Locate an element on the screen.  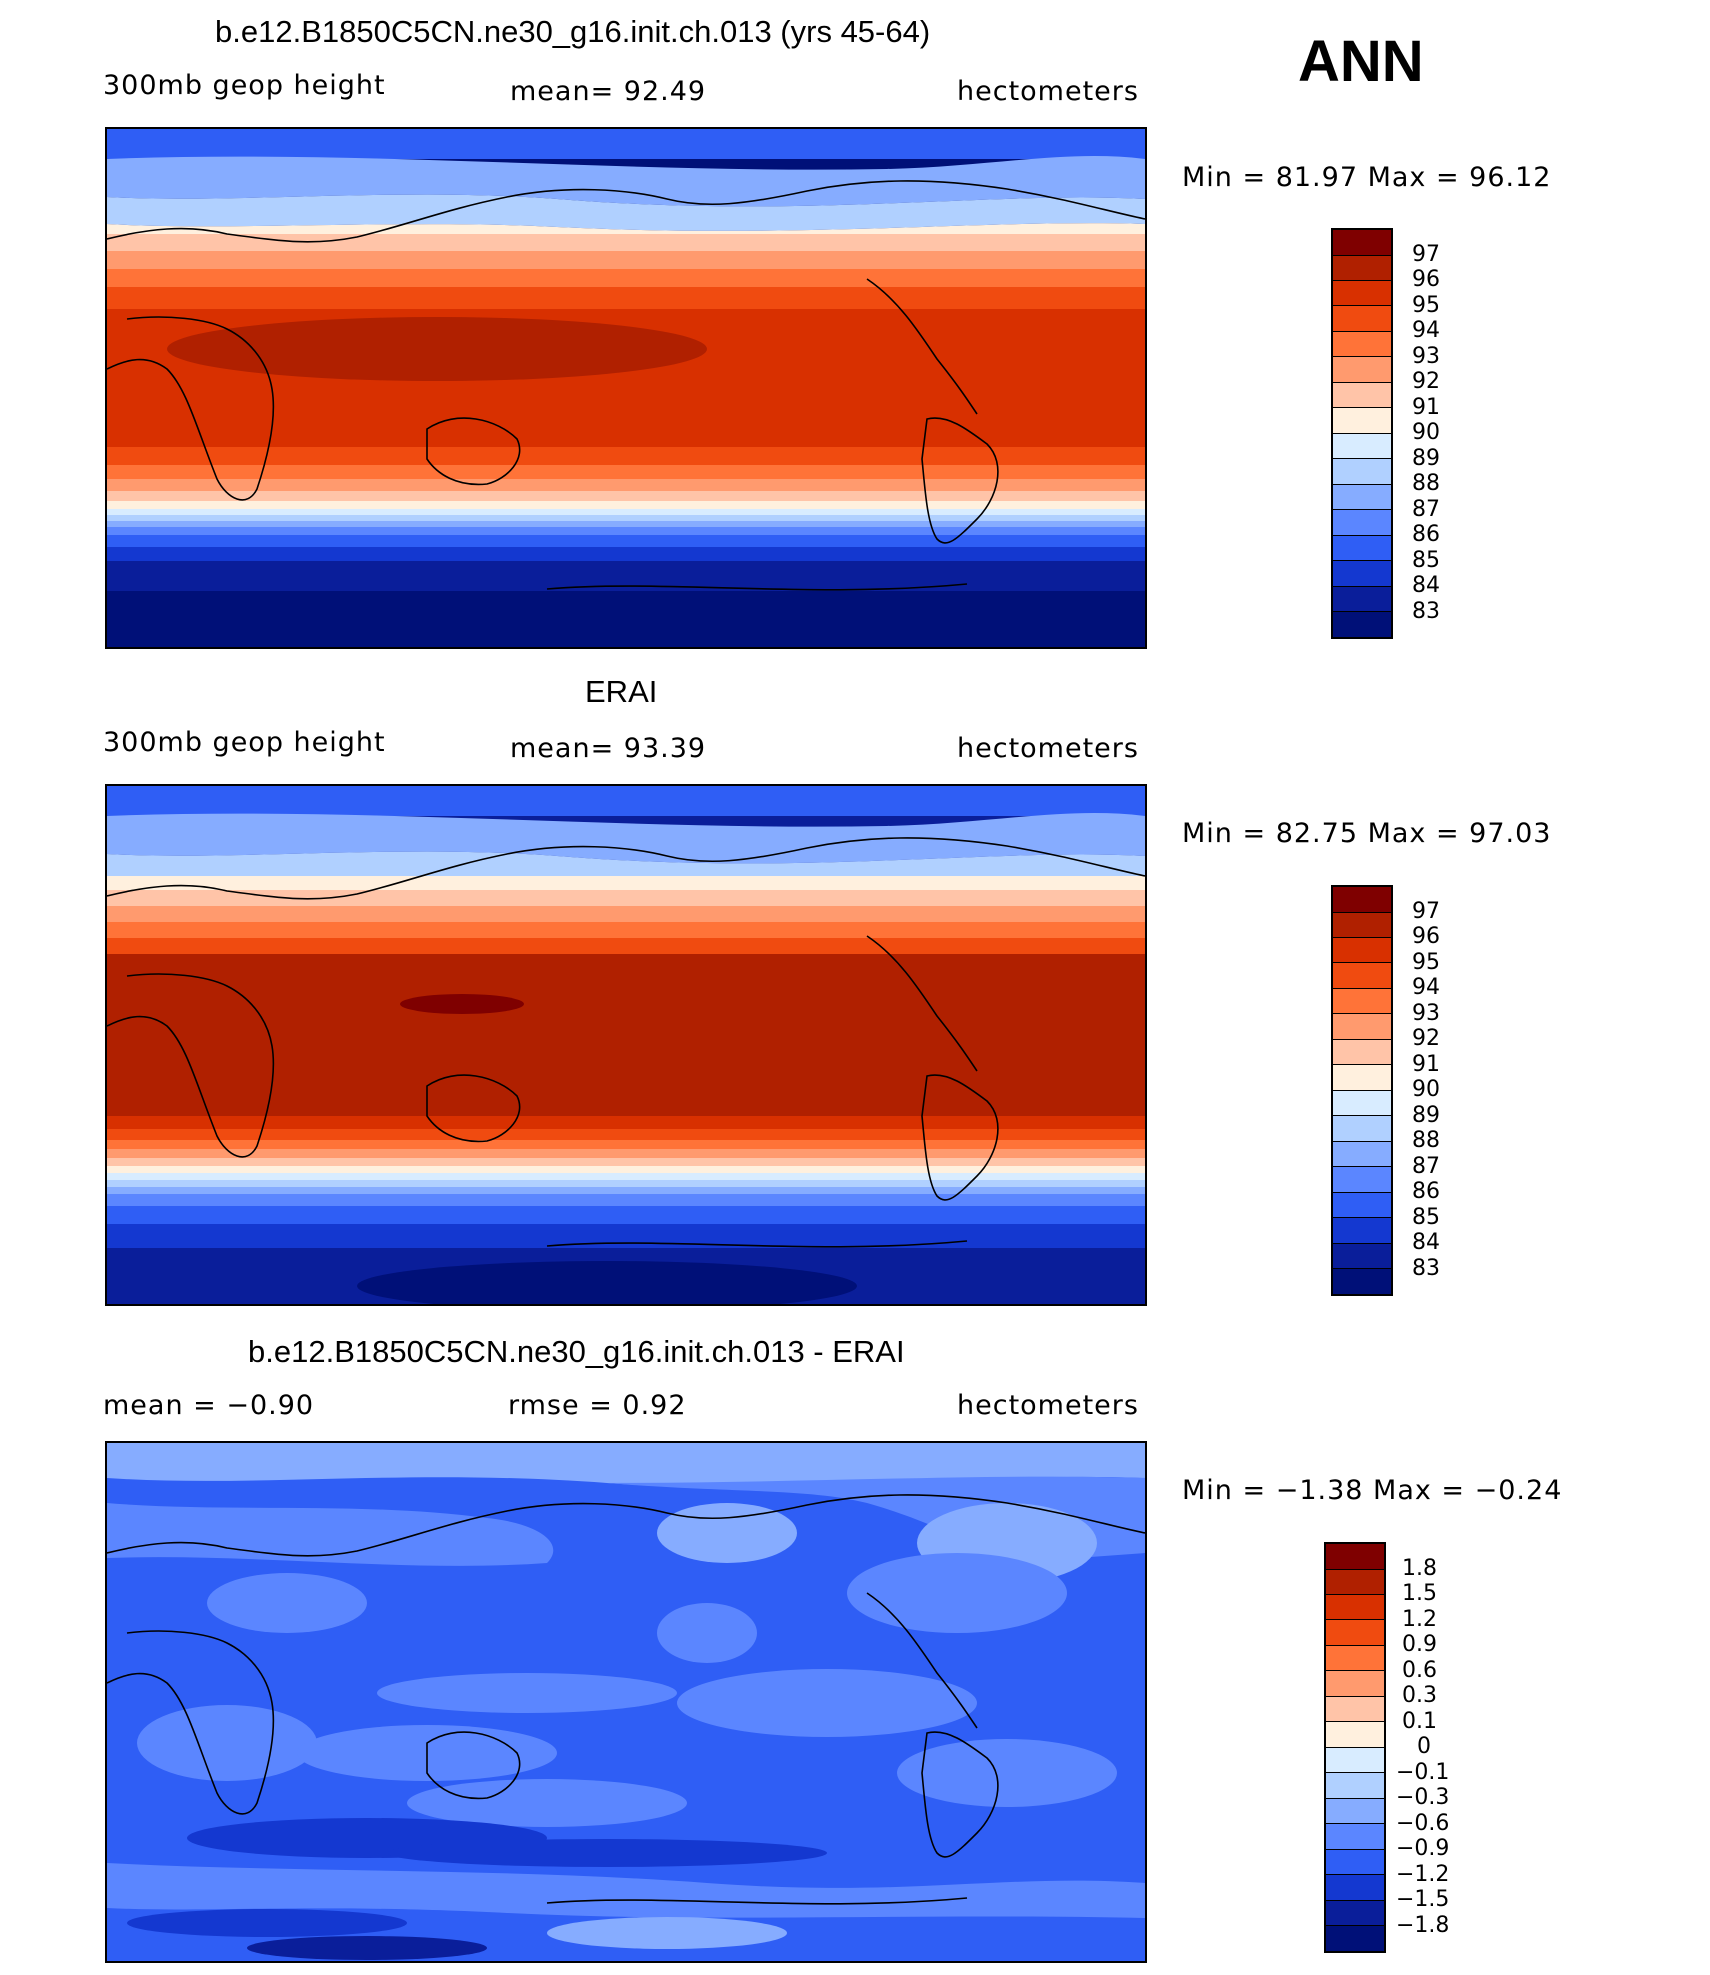
panel-minmax-model: Min = 81.97 Max = 96.12 is located at coordinates (1367, 177).